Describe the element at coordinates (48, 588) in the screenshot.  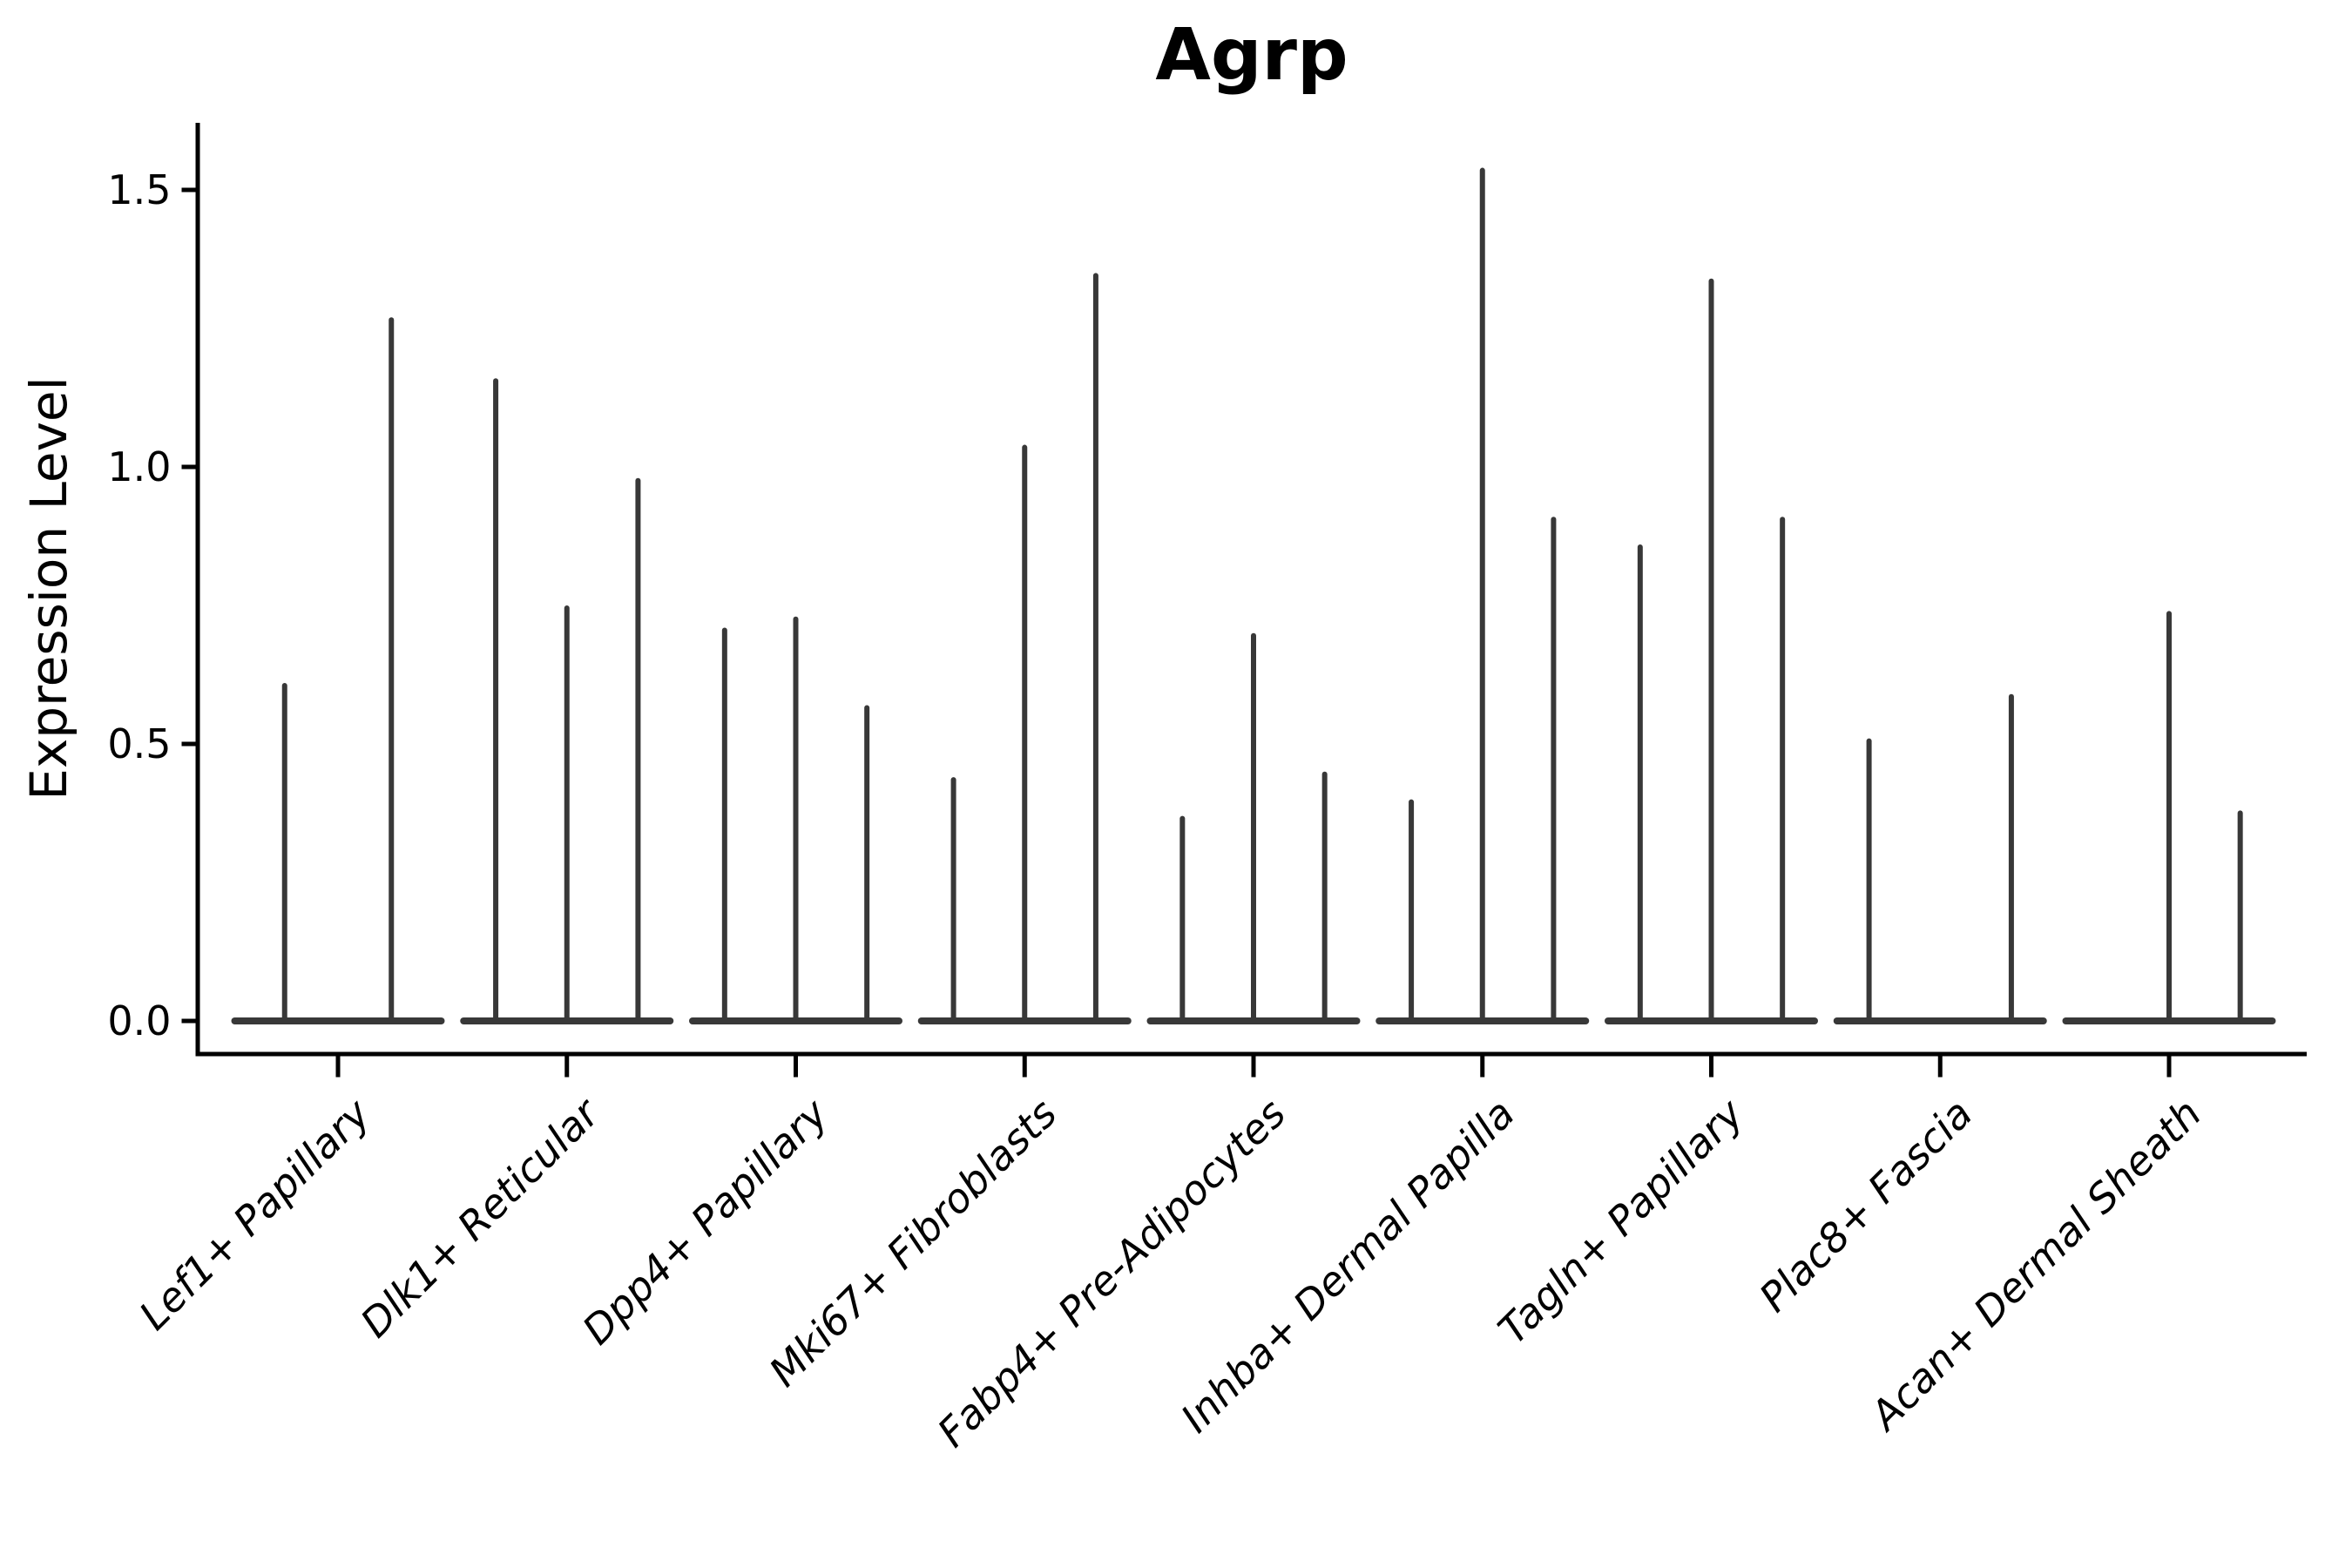
I see `y-axis-title: Expression Level` at that location.